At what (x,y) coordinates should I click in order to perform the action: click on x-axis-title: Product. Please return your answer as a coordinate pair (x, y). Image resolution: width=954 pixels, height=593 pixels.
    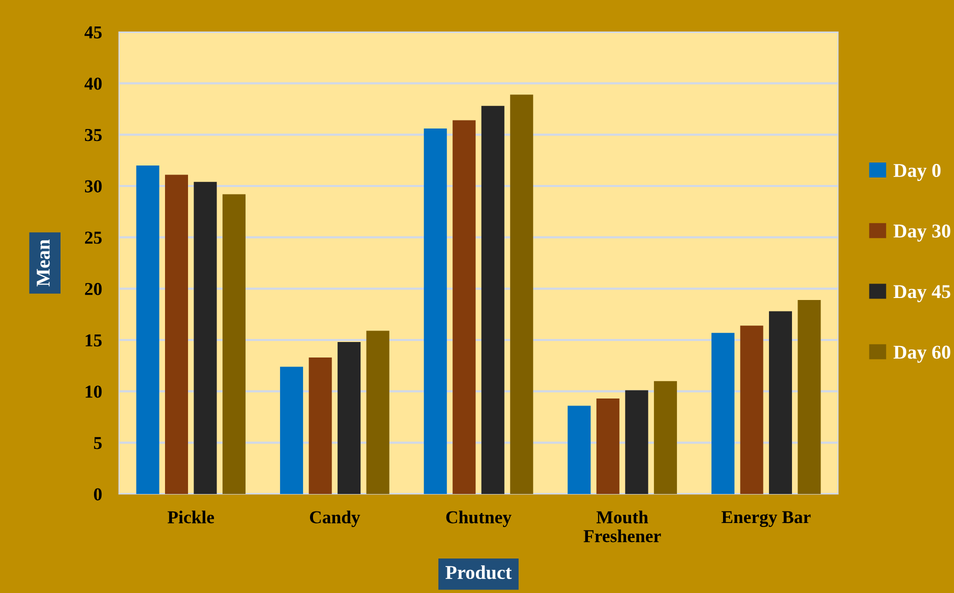
    Looking at the image, I should click on (479, 572).